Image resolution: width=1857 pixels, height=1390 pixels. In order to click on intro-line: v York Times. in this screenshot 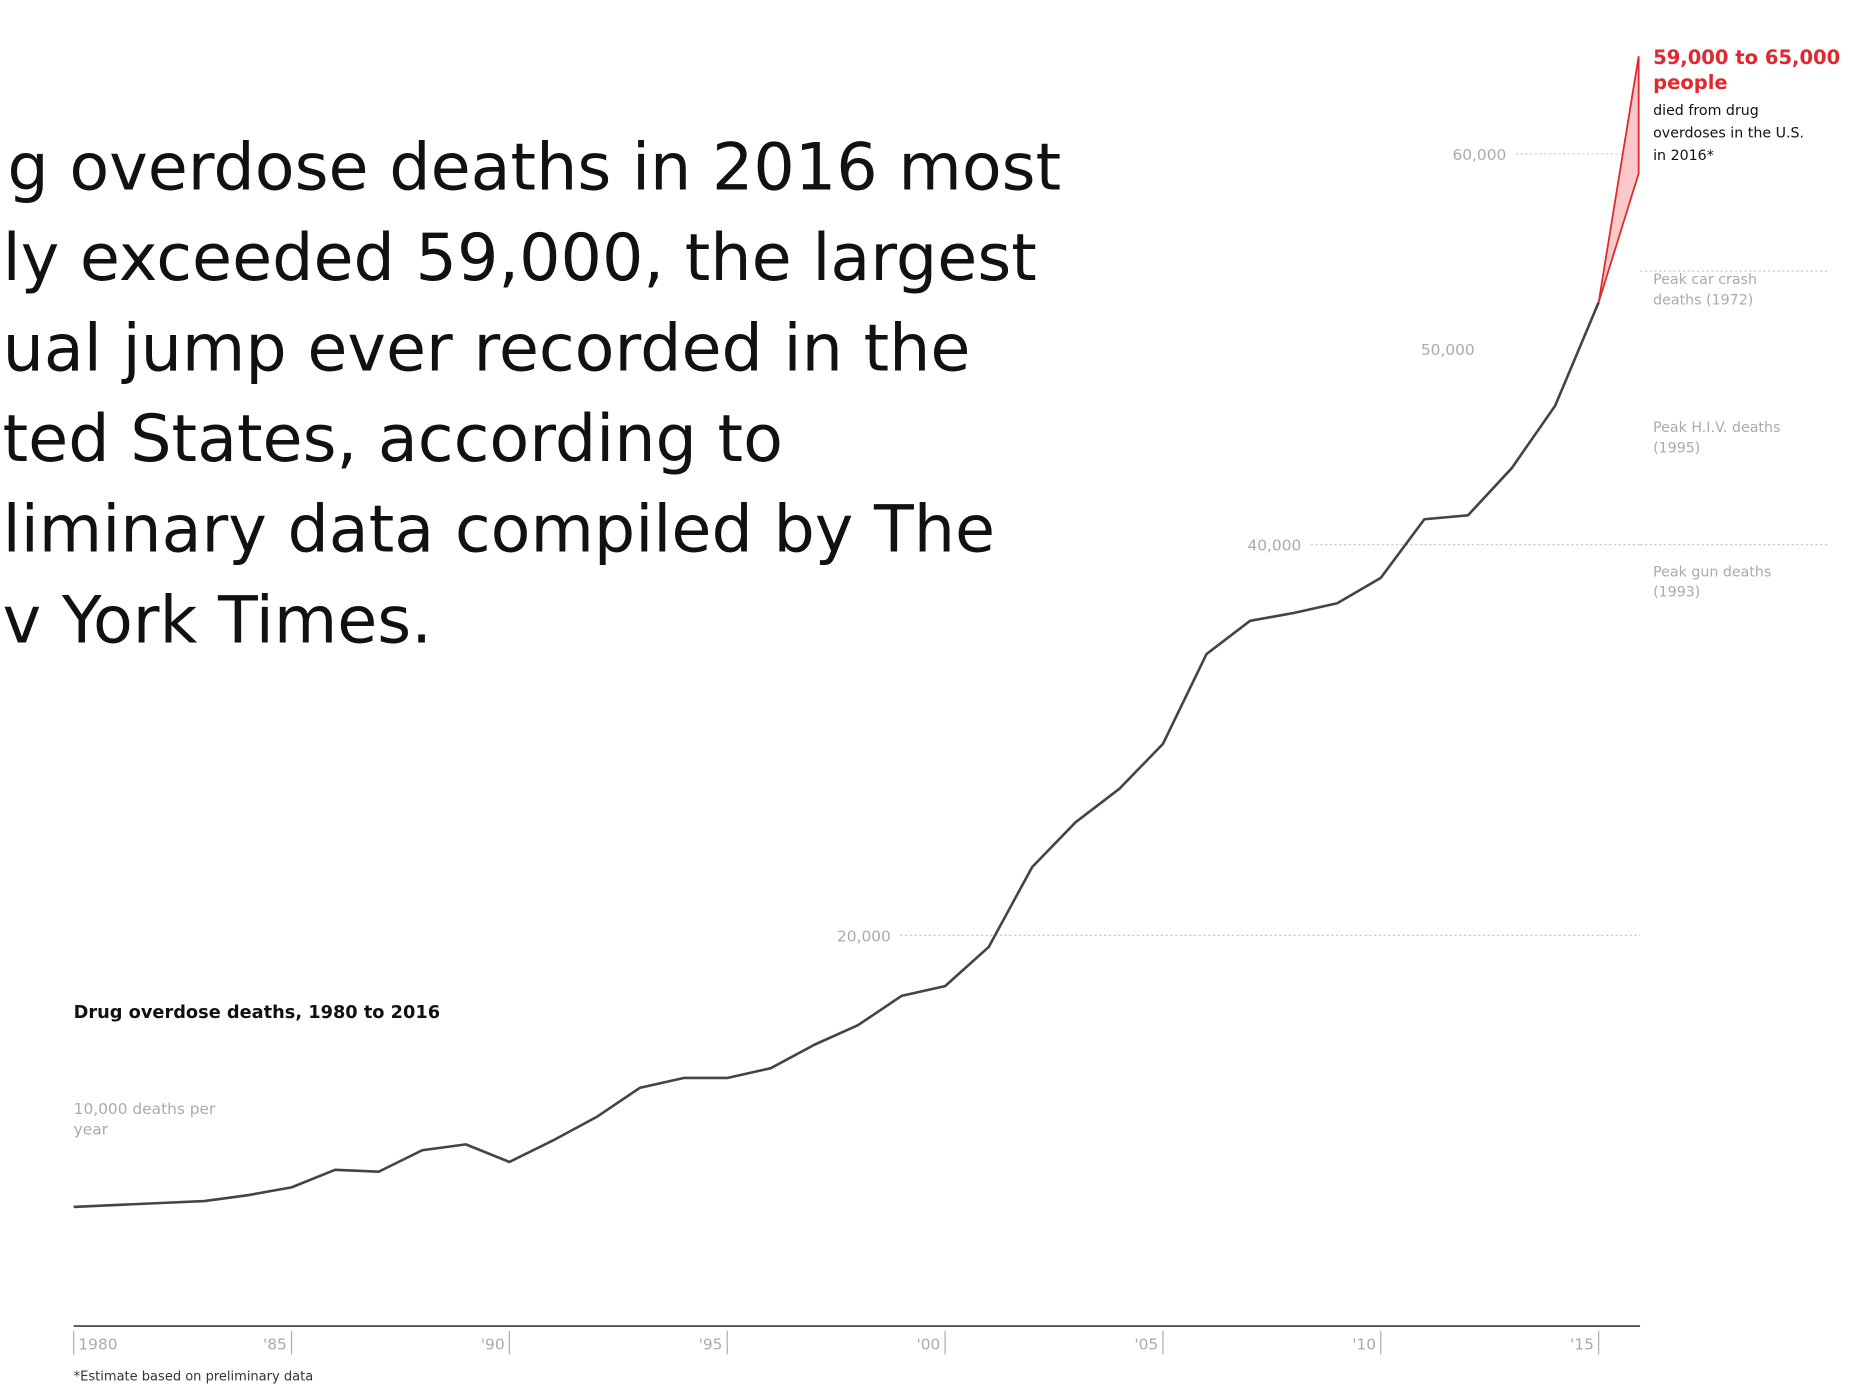, I will do `click(217, 620)`.